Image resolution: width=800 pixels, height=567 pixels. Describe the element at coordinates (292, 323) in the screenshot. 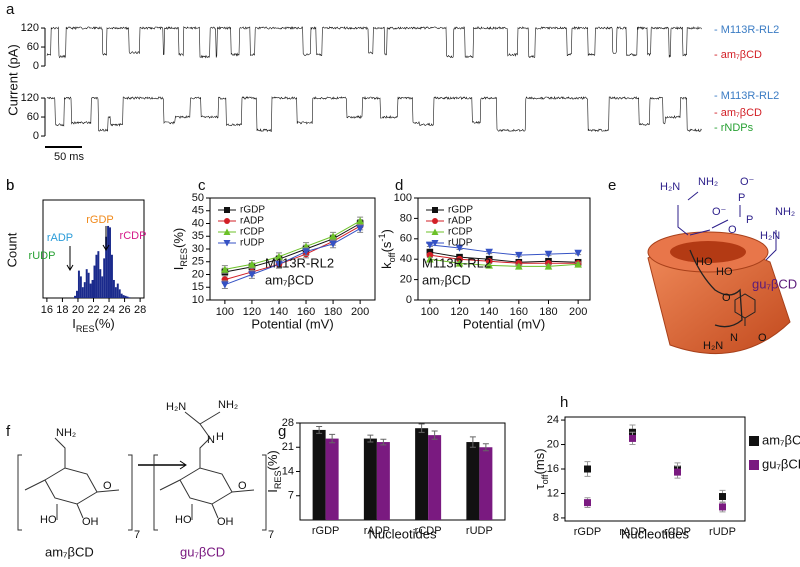

I see `x-axis-label: Potential (mV)` at that location.